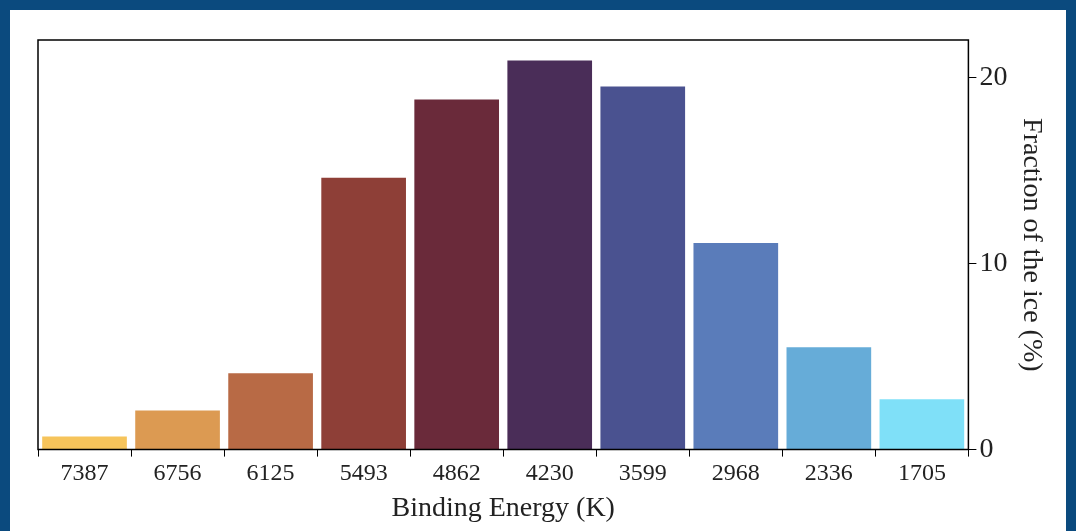  I want to click on y-tick-label: 20, so click(993, 75).